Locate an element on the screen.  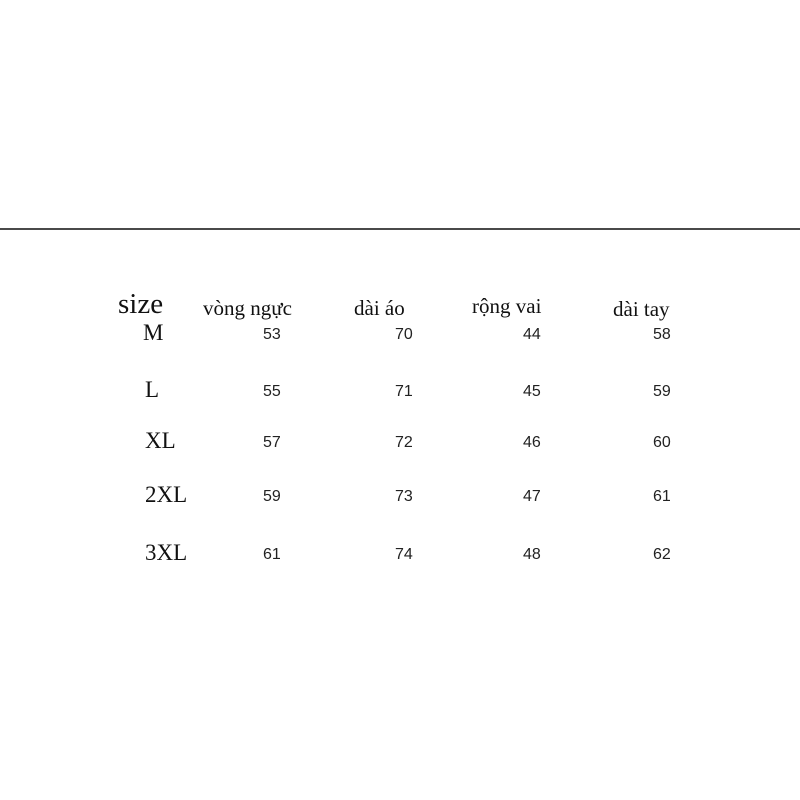
header-shoulder: rộng vai is located at coordinates (507, 306).